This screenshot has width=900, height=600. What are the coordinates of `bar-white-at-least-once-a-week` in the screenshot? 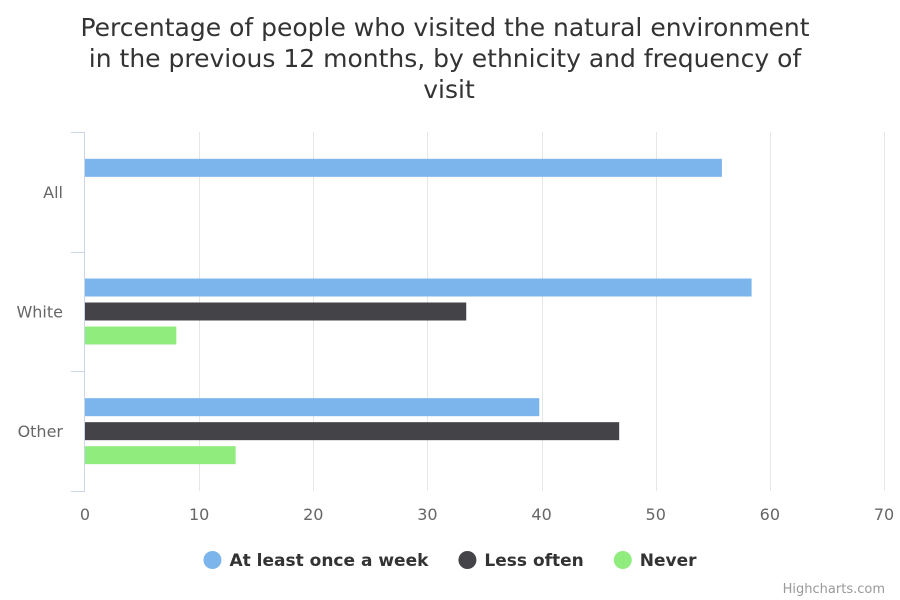 It's located at (418, 287).